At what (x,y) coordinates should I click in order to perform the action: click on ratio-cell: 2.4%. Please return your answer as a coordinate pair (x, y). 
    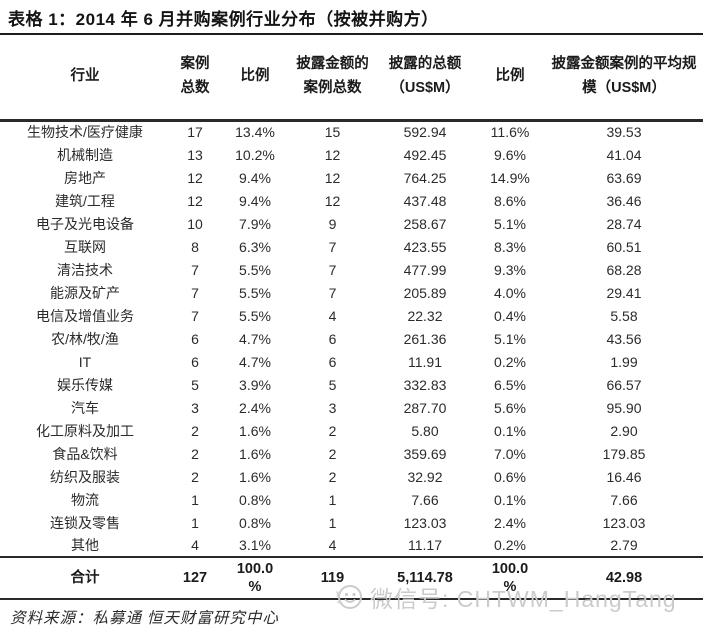
    Looking at the image, I should click on (255, 407).